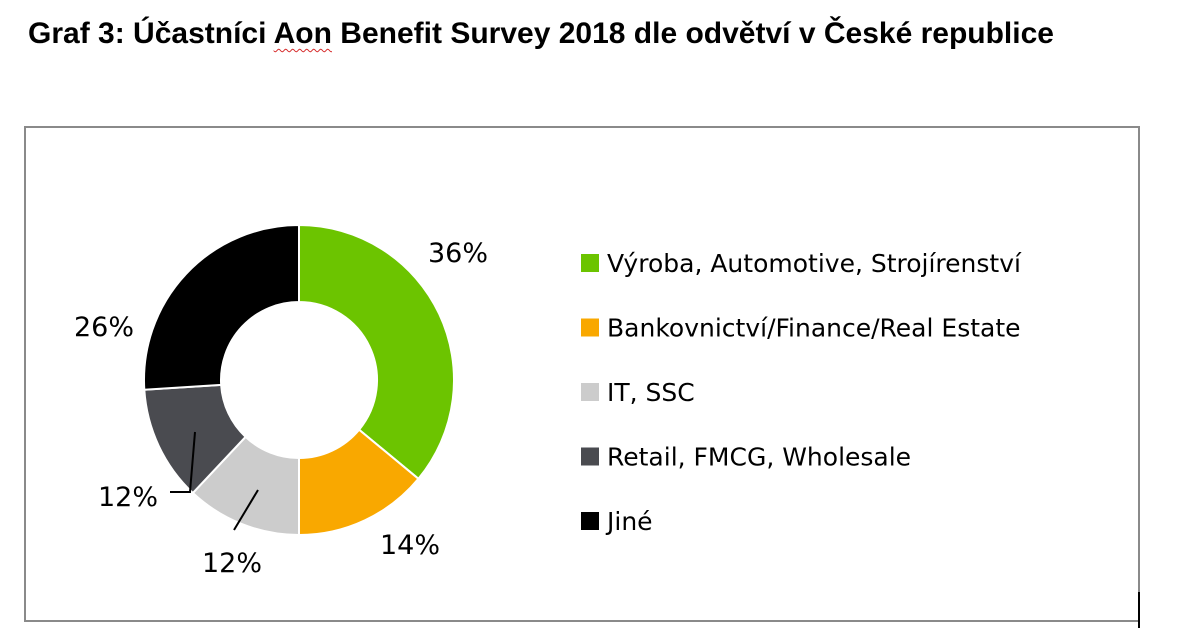 The height and width of the screenshot is (642, 1200). What do you see at coordinates (590, 521) in the screenshot?
I see `legend-swatch-jine` at bounding box center [590, 521].